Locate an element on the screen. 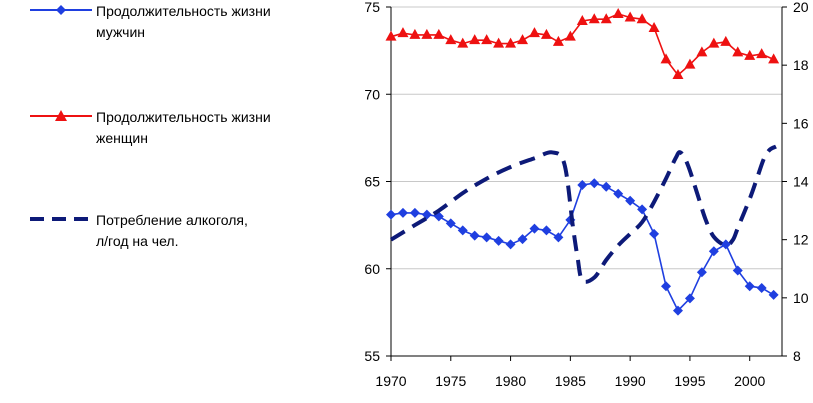 Image resolution: width=813 pixels, height=403 pixels. y-tick-label: 70 is located at coordinates (372, 94).